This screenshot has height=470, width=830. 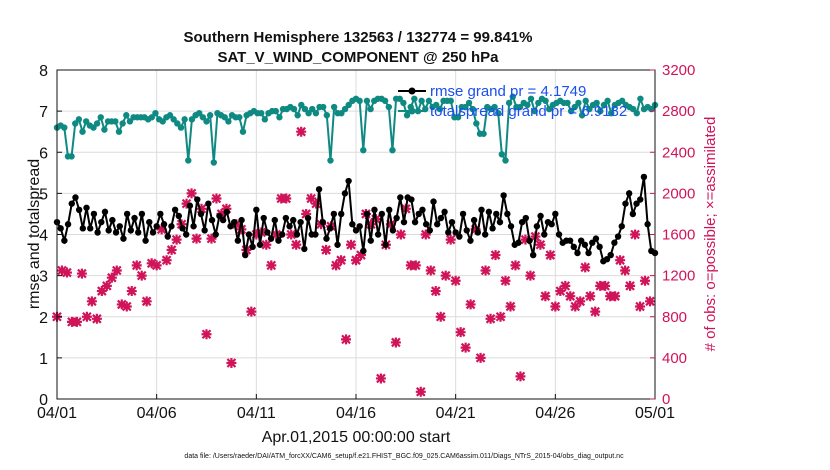 What do you see at coordinates (412, 111) in the screenshot?
I see `legend-spread-marker` at bounding box center [412, 111].